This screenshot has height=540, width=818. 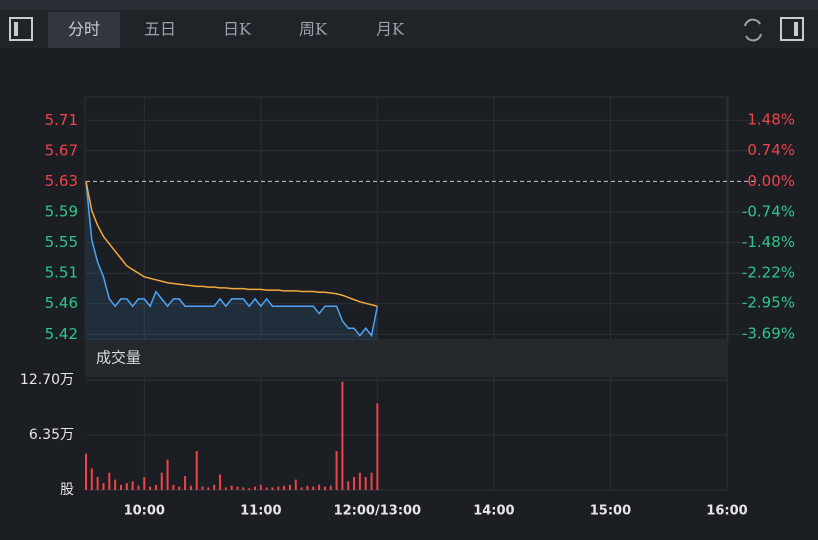 What do you see at coordinates (753, 30) in the screenshot?
I see `refresh-icon` at bounding box center [753, 30].